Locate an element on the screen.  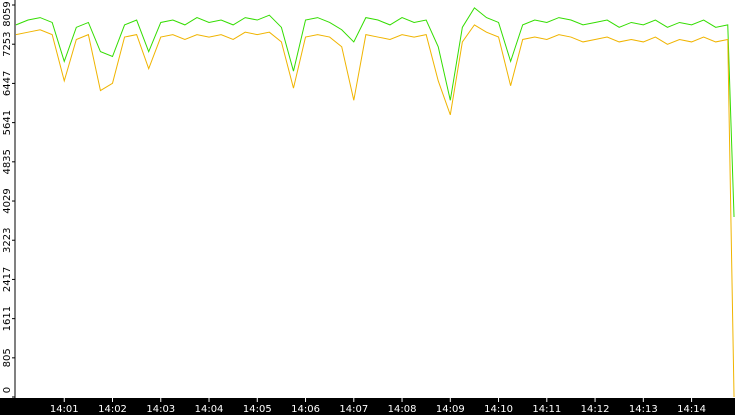
y-tick-label: 6447 is located at coordinates (7, 83).